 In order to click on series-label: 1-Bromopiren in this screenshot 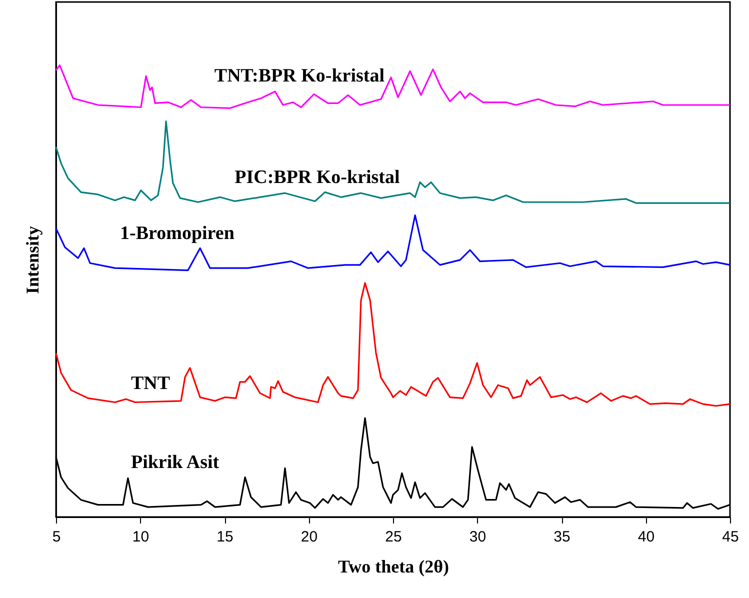, I will do `click(177, 233)`.